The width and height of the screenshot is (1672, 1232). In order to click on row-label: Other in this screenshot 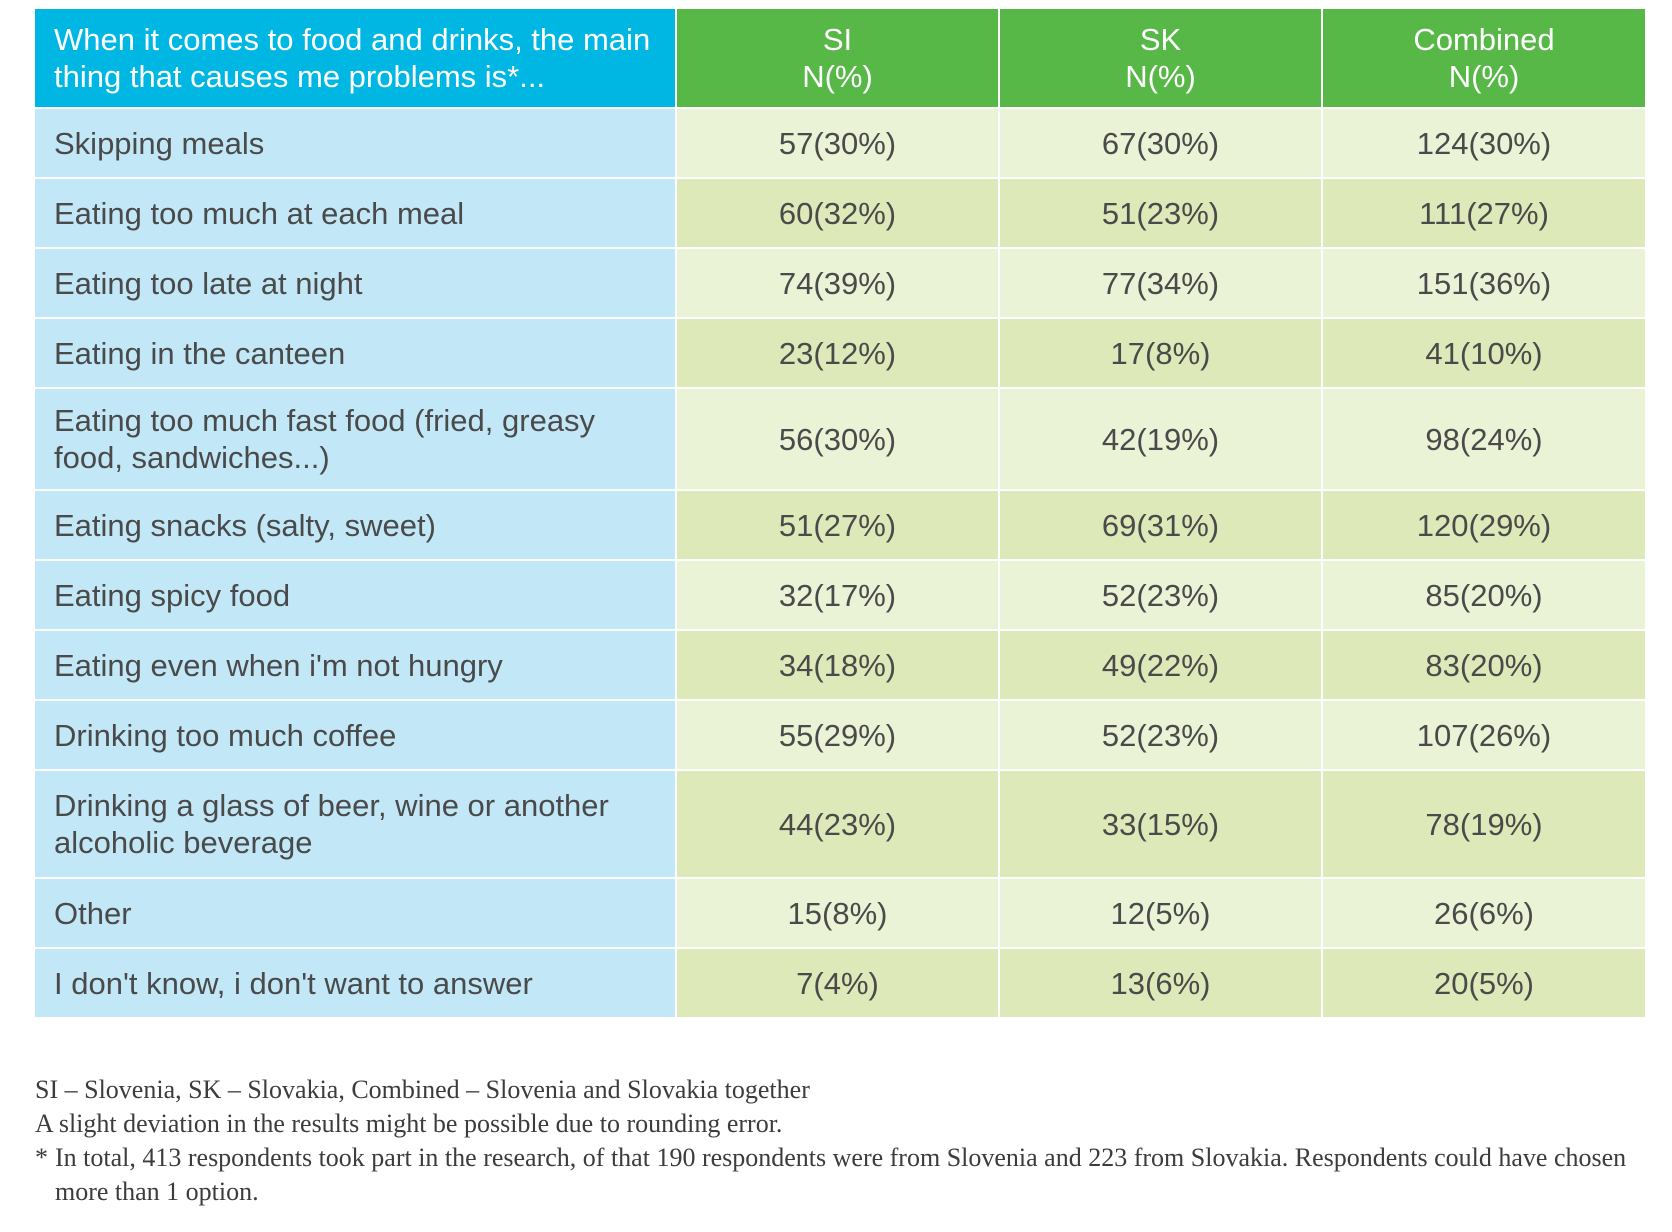, I will do `click(355, 912)`.